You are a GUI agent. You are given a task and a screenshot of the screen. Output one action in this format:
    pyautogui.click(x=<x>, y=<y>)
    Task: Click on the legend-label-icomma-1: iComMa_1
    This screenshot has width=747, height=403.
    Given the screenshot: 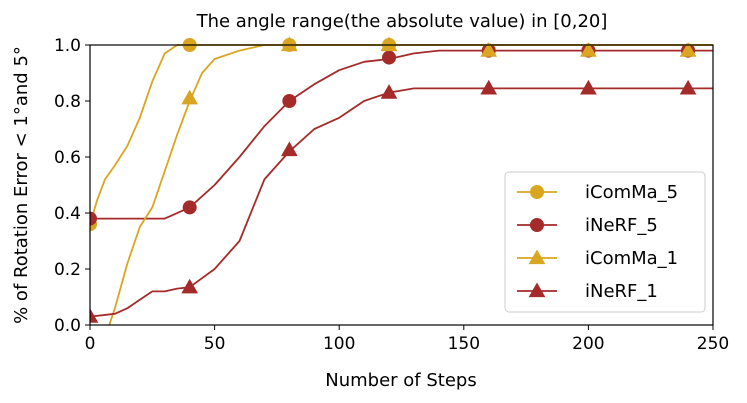 What is the action you would take?
    pyautogui.click(x=631, y=258)
    